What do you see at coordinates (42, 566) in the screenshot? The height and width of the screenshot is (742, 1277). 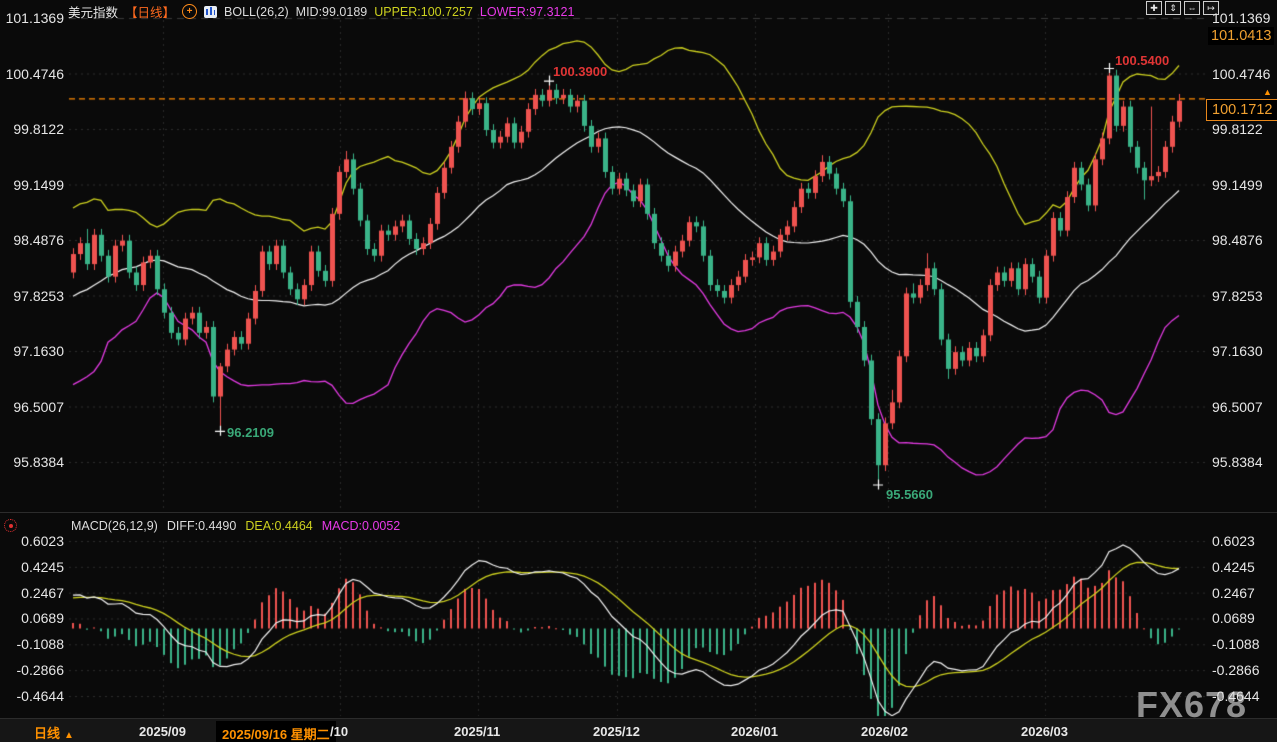 I see `macd-y-label-left: 0.4245` at bounding box center [42, 566].